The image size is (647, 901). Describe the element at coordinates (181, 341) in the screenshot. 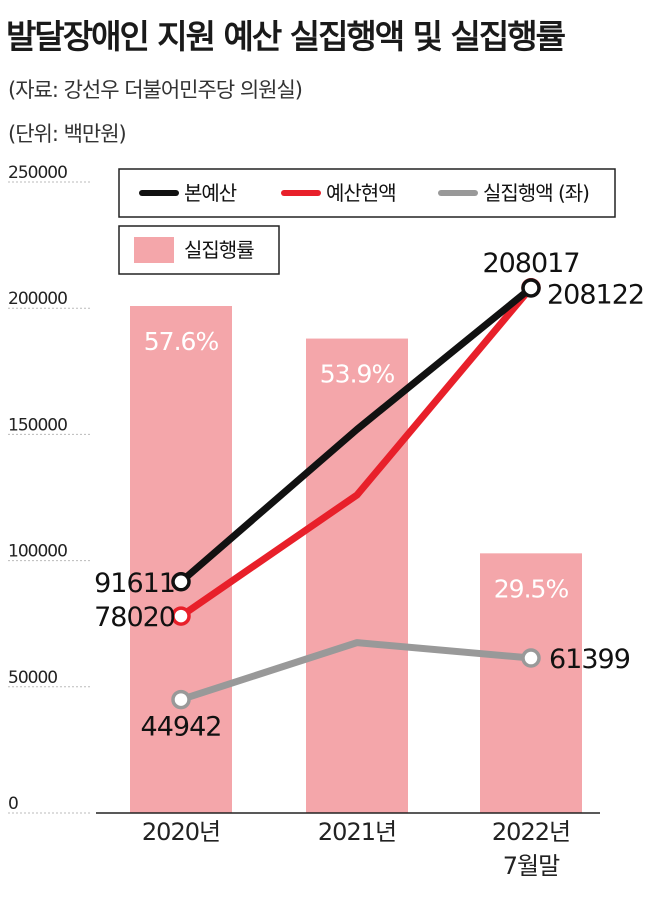

I see `rate-bar-label: 57.6%` at that location.